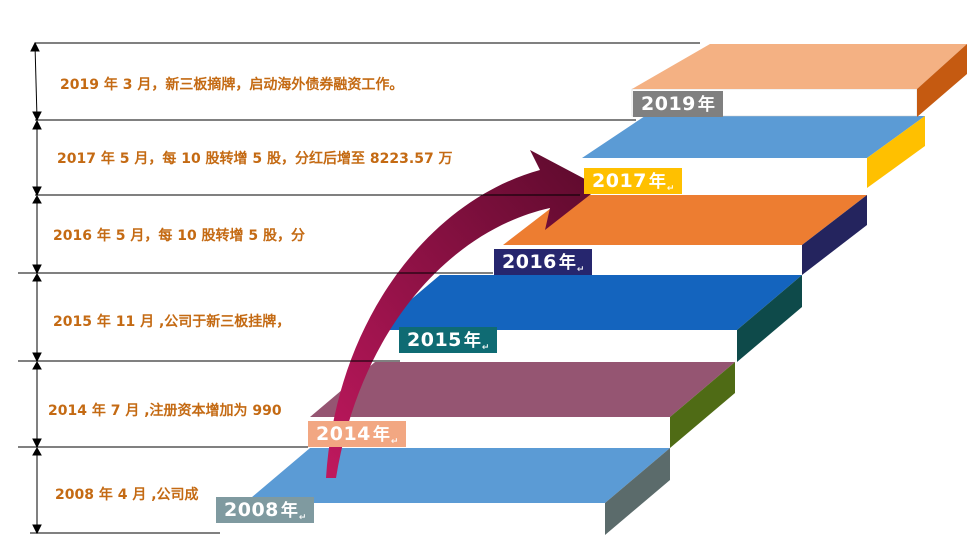  Describe the element at coordinates (343, 434) in the screenshot. I see `year-number: 2014` at that location.